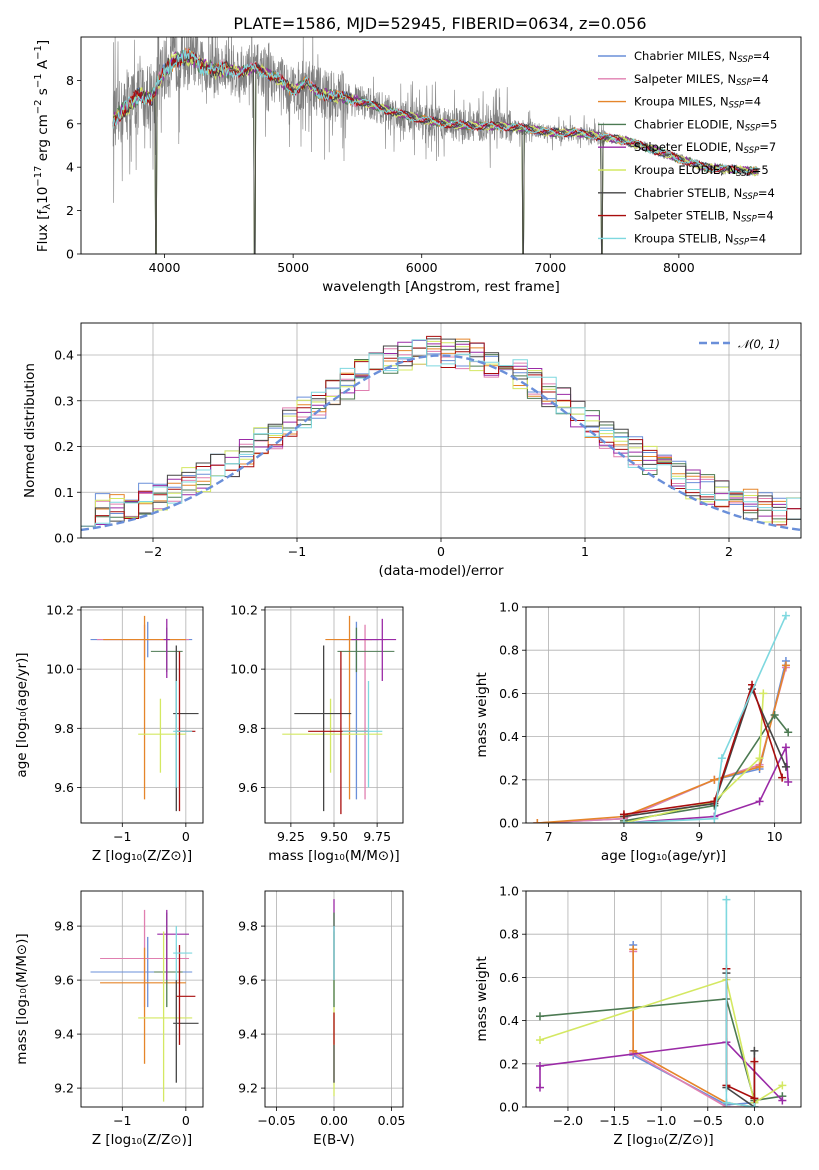  Describe the element at coordinates (679, 267) in the screenshot. I see `x-tick-label: 8000` at that location.